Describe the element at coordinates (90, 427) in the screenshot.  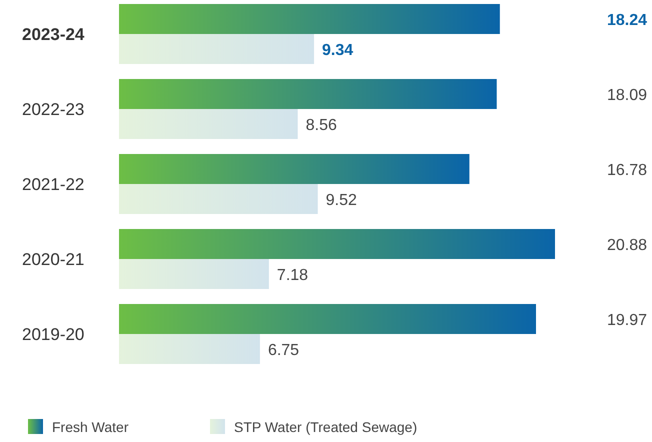
I see `legend-label: Fresh Water` at that location.